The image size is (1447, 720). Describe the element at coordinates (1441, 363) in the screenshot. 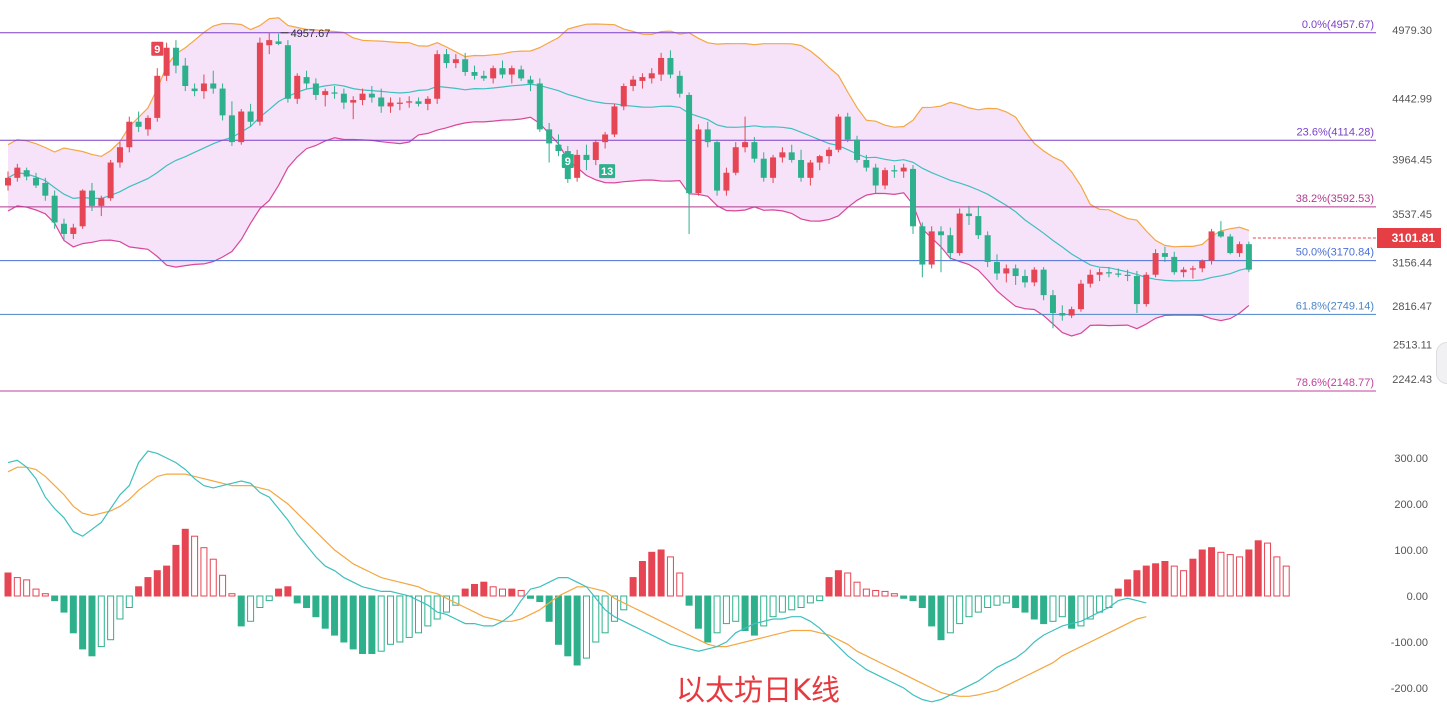

I see `scroll-handle` at that location.